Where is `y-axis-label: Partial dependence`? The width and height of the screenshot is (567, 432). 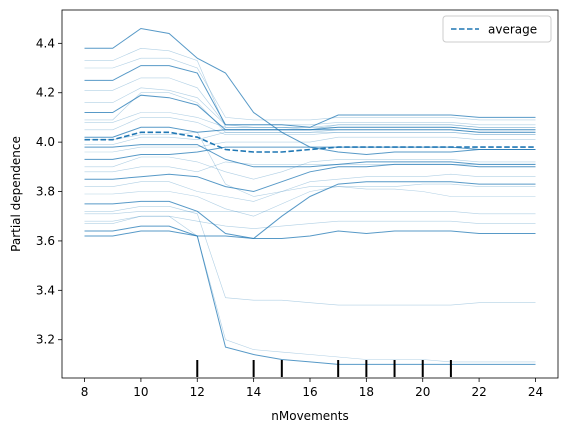
y-axis-label: Partial dependence is located at coordinates (16, 194).